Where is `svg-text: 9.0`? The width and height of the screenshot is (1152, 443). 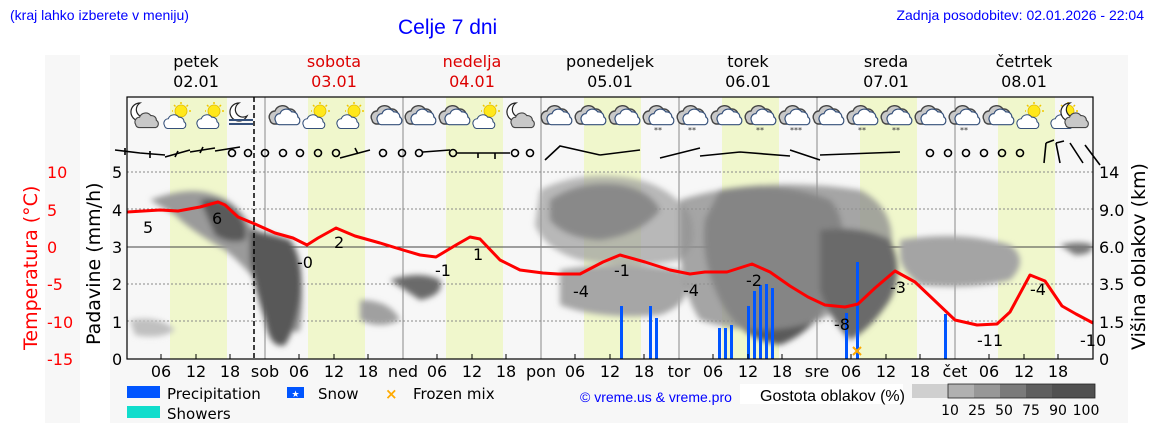
svg-text: 9.0 is located at coordinates (1111, 210).